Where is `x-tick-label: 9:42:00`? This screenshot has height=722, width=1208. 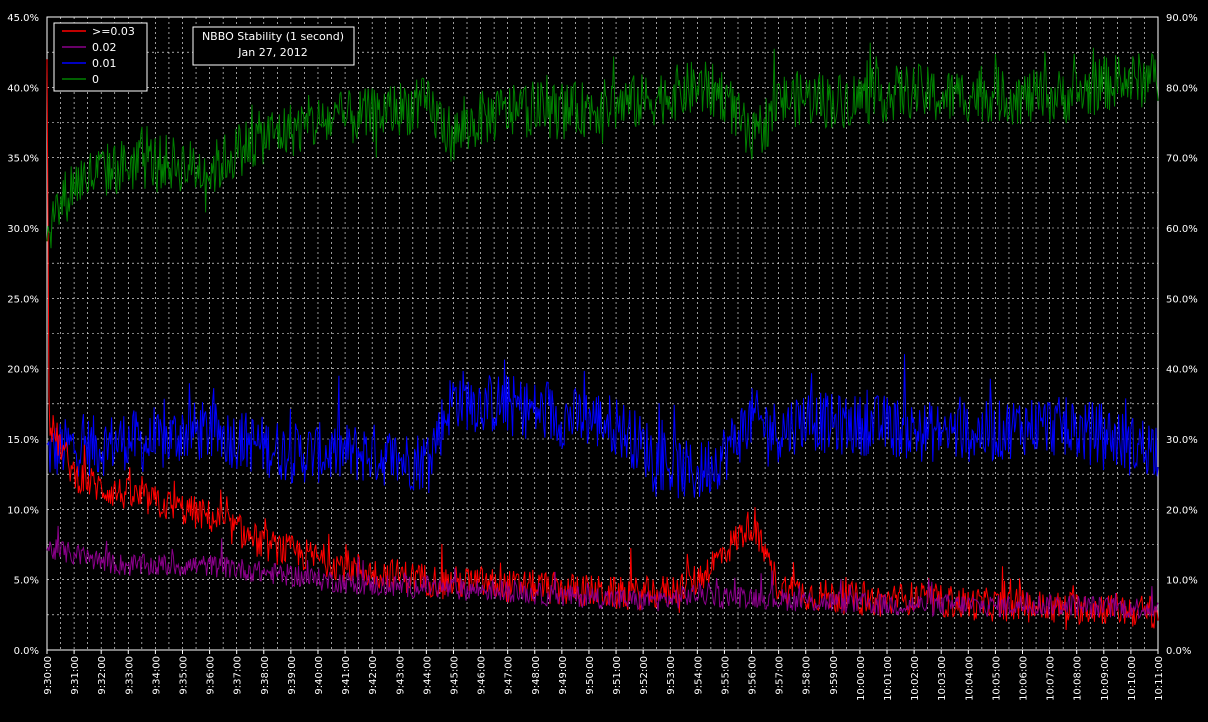
x-tick-label: 9:42:00 is located at coordinates (373, 675).